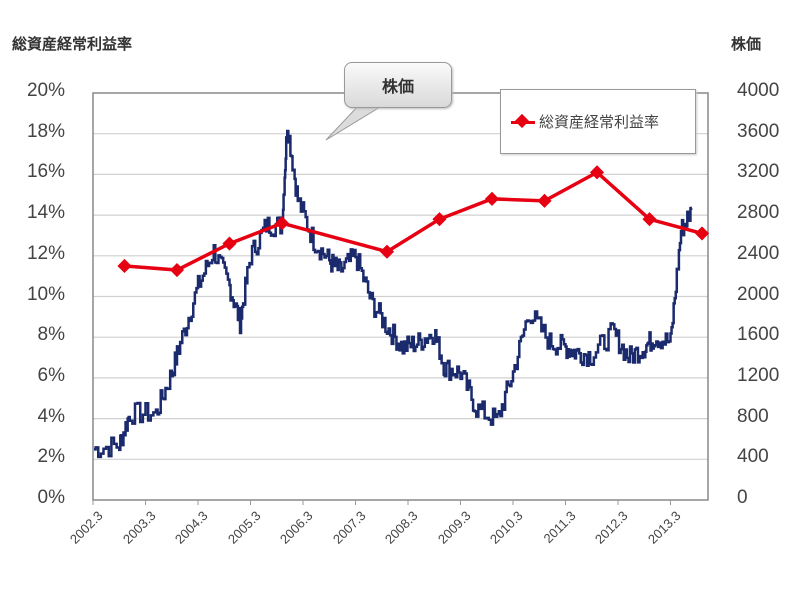 This screenshot has width=800, height=600. I want to click on y-tick-label: 14%, so click(45, 213).